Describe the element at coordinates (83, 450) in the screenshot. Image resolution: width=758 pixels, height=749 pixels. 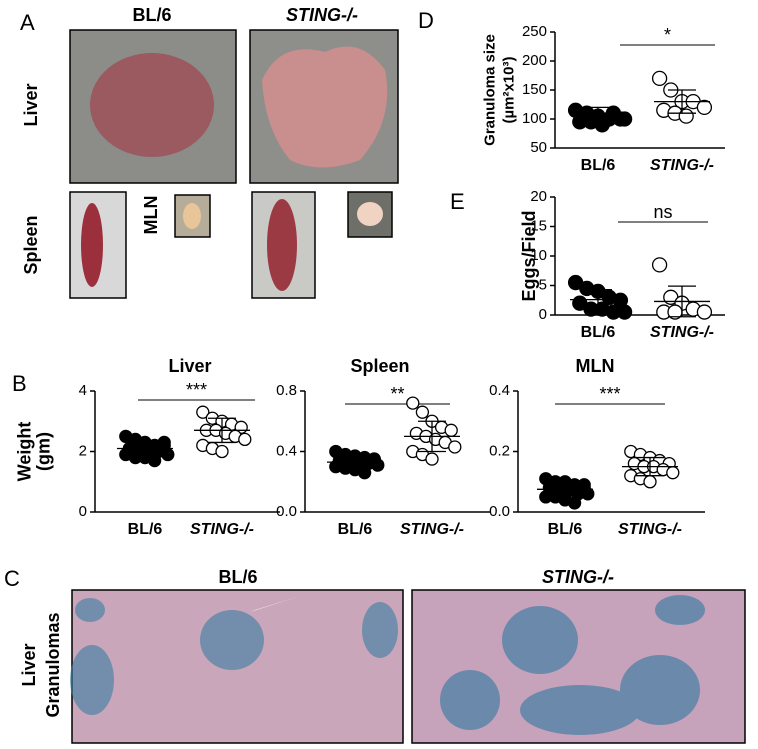
I see `y-tick-label: 2` at that location.